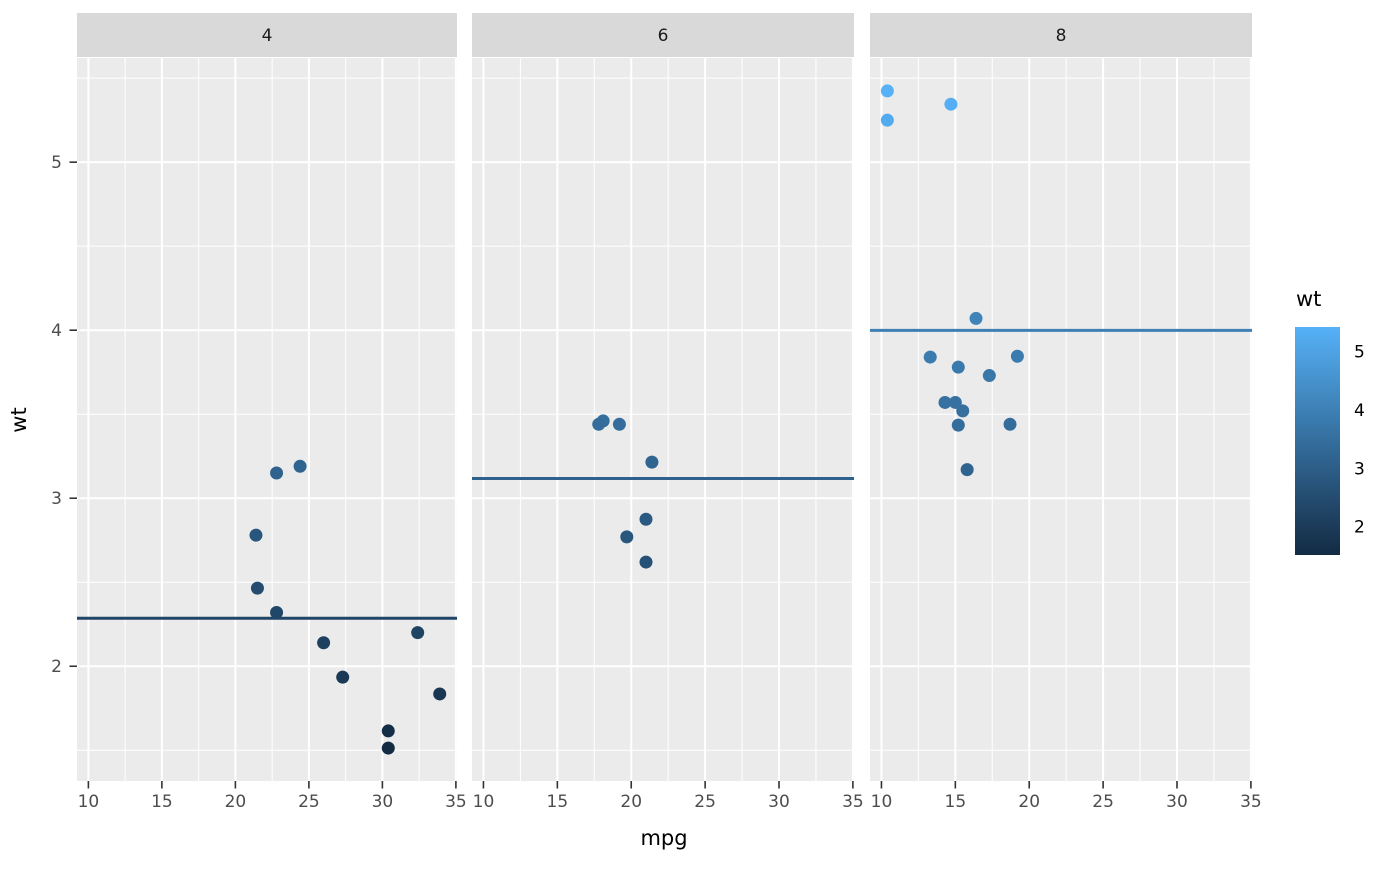 The image size is (1400, 870). What do you see at coordinates (19, 419) in the screenshot?
I see `y-axis-title: wt` at bounding box center [19, 419].